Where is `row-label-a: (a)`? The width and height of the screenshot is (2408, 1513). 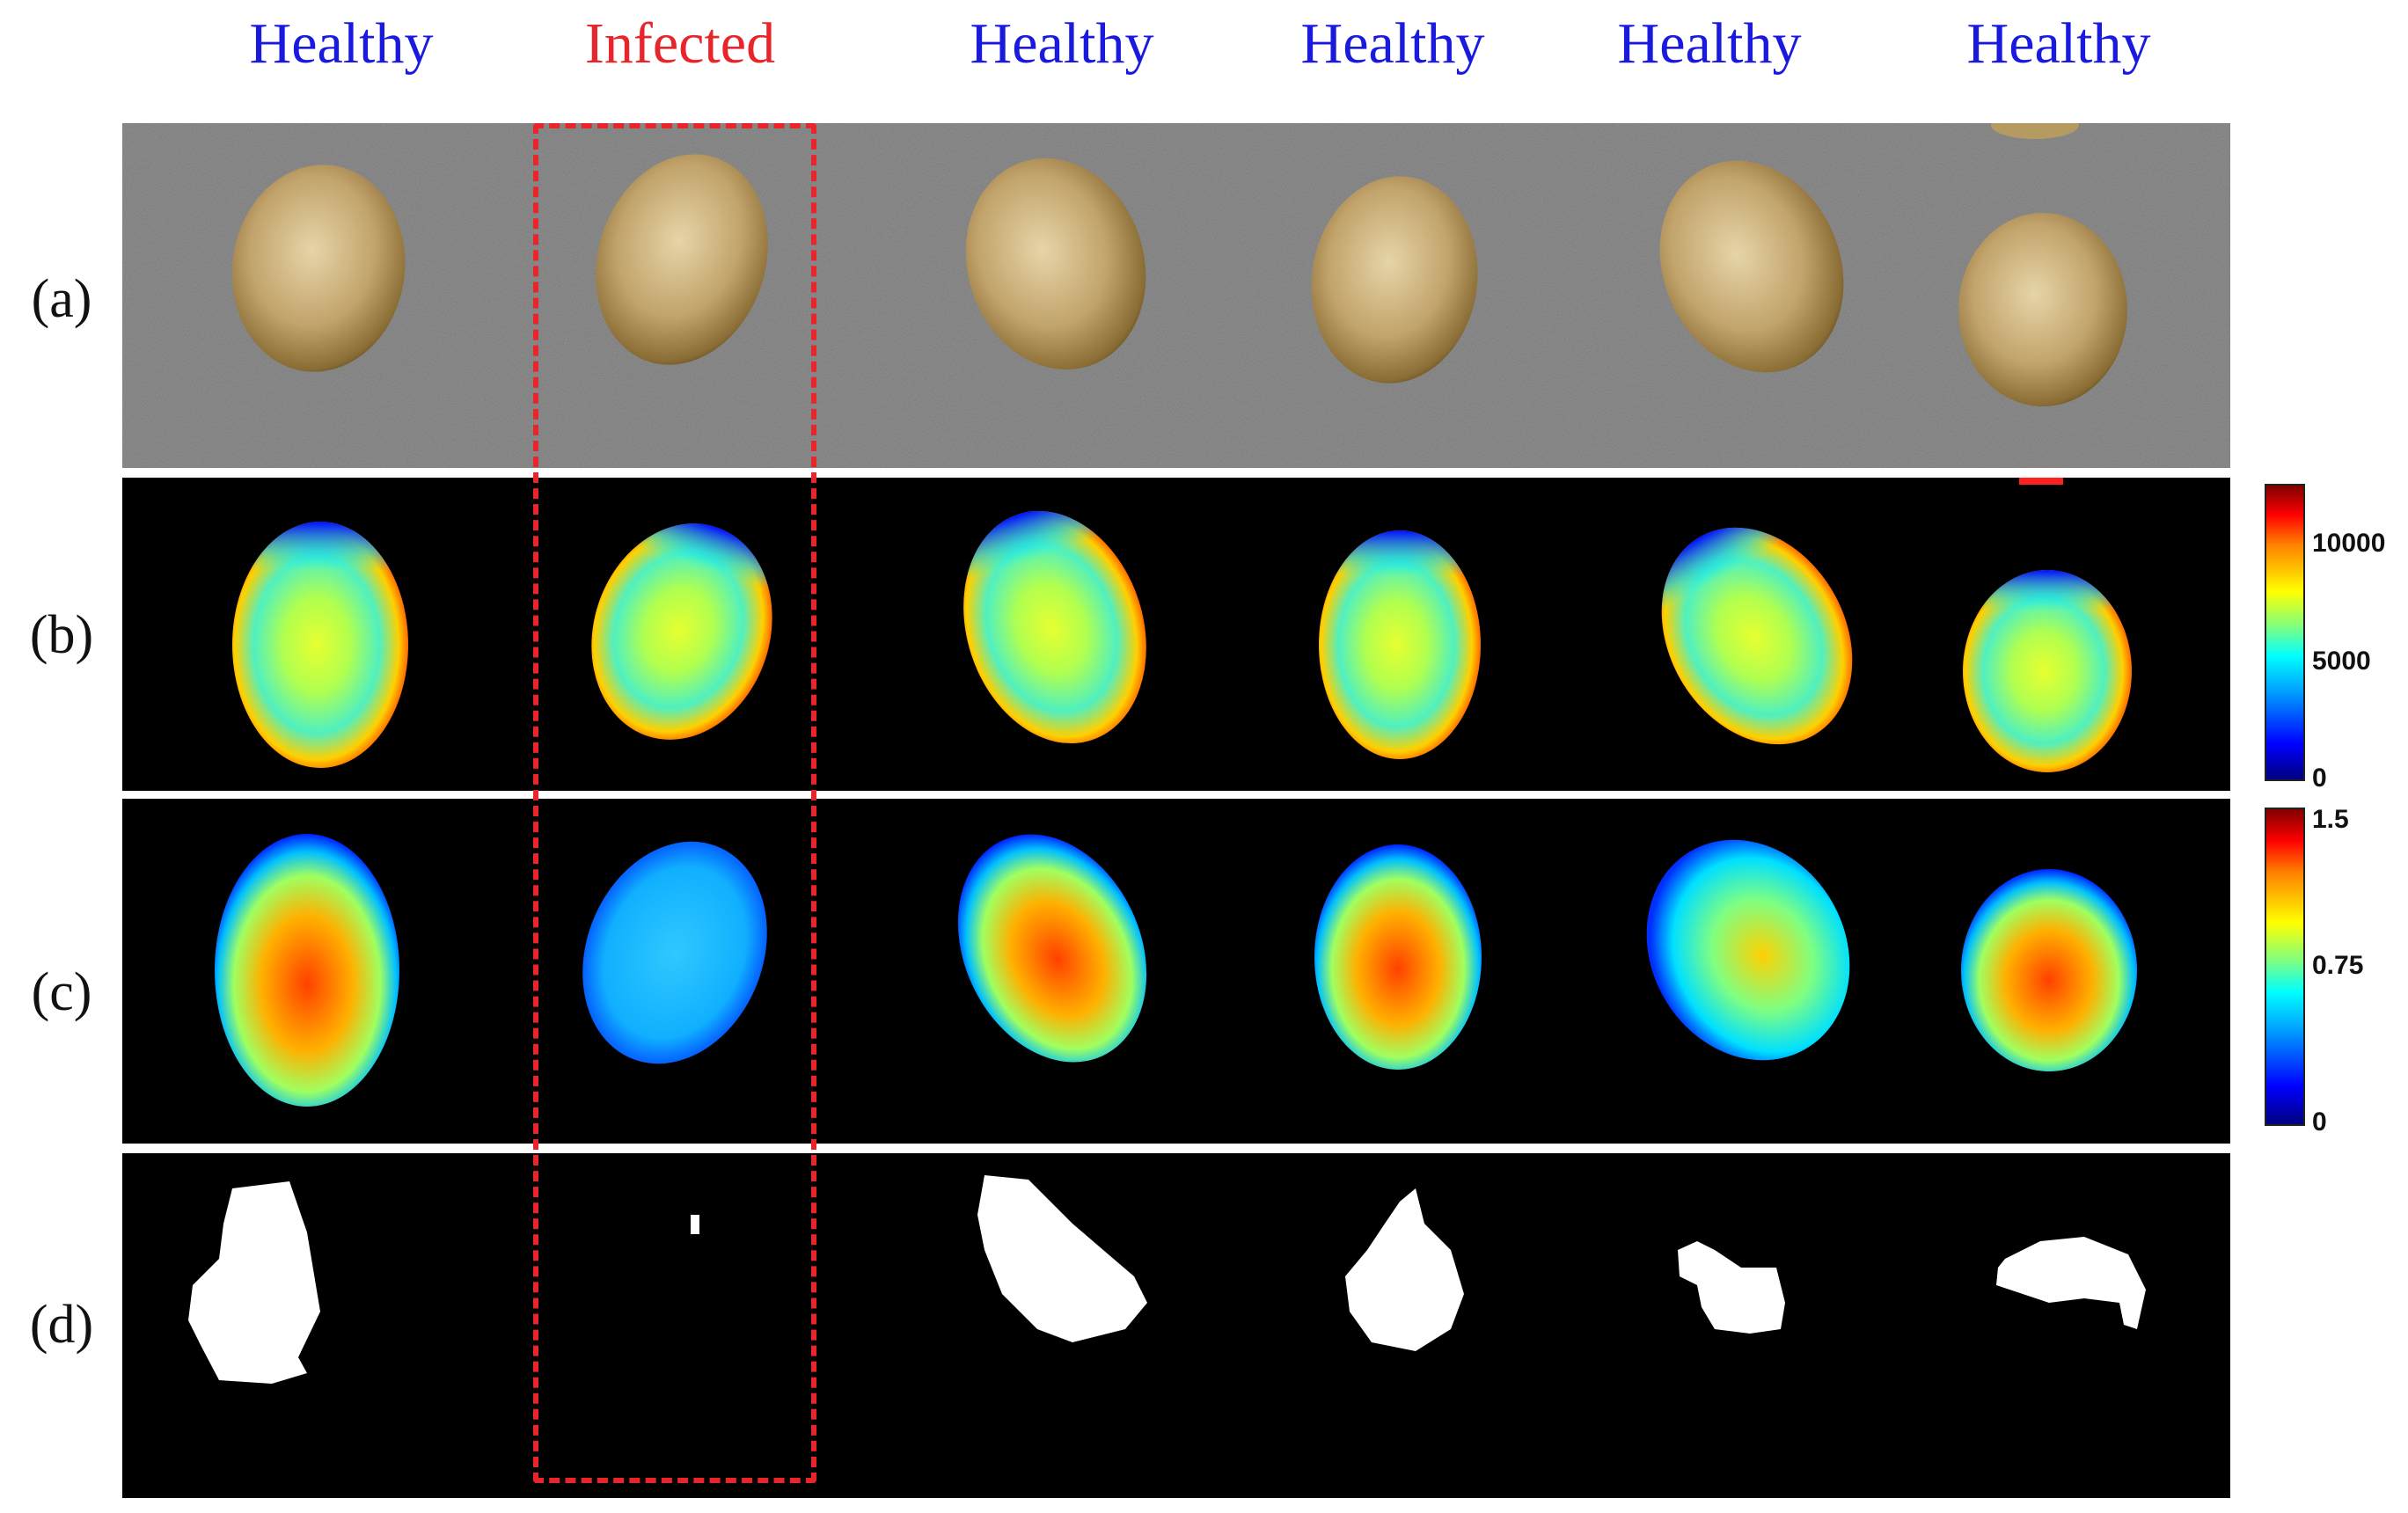
row-label-a: (a) is located at coordinates (62, 299).